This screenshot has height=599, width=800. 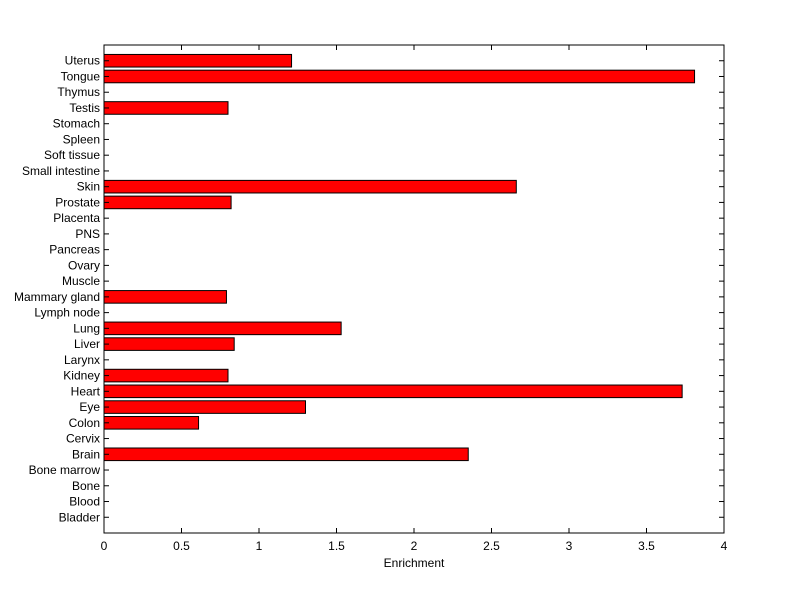 I want to click on category-label: PNS, so click(x=87, y=234).